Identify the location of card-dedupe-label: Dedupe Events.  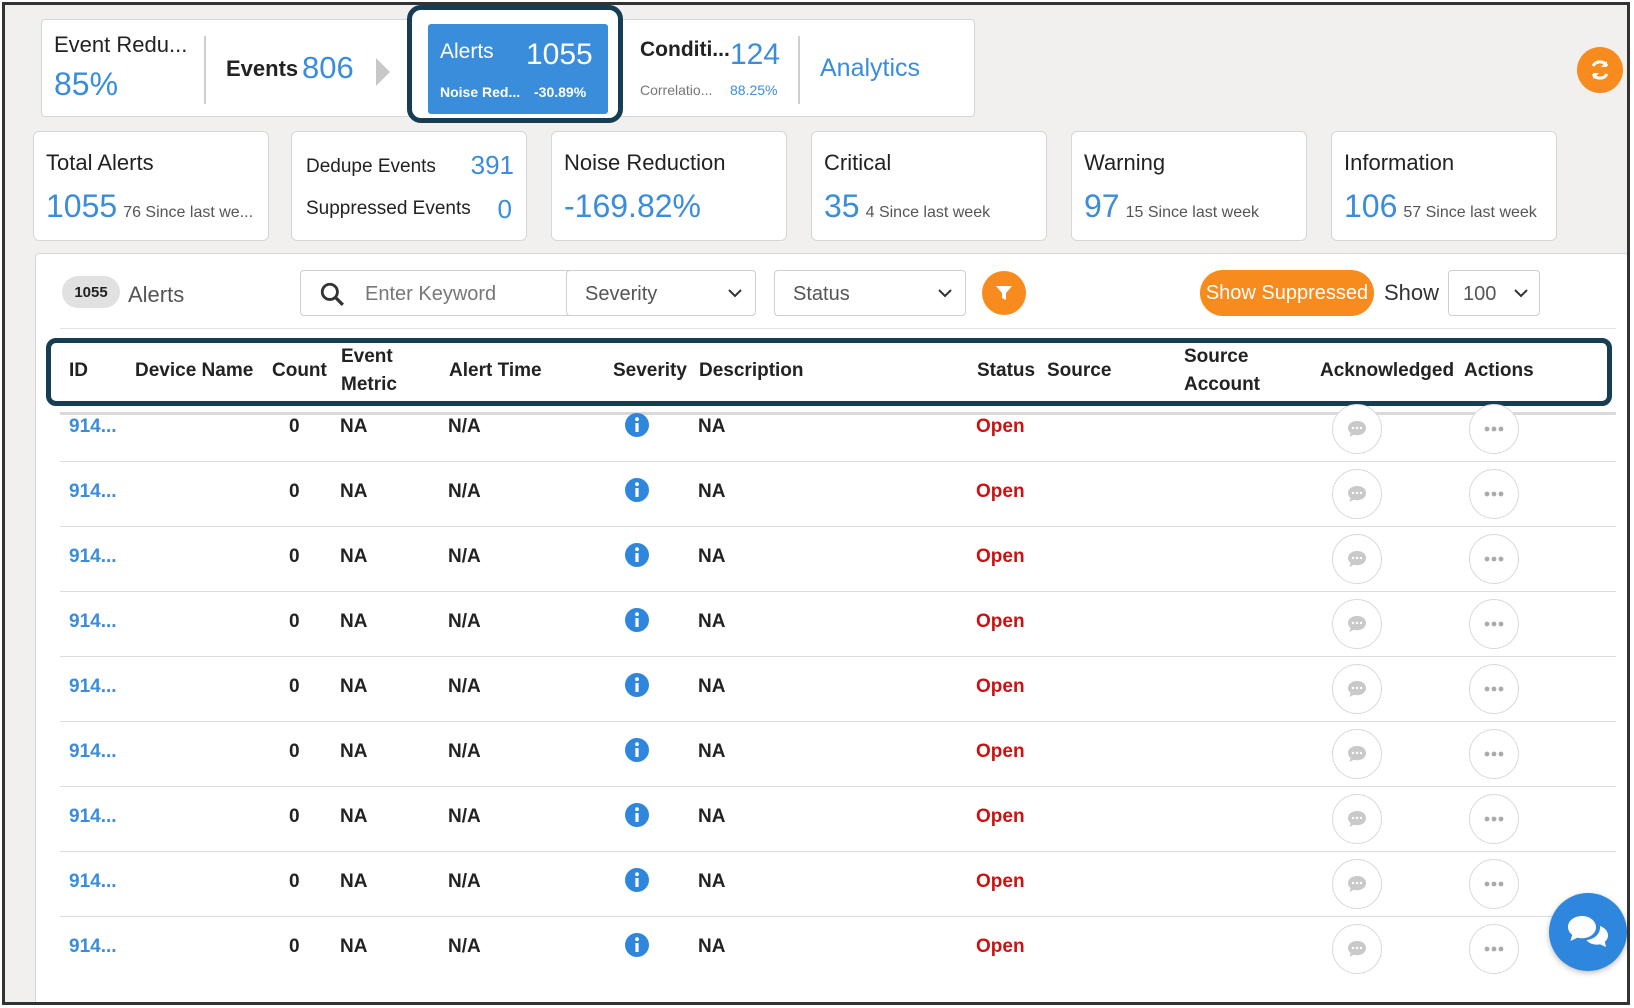
(371, 166).